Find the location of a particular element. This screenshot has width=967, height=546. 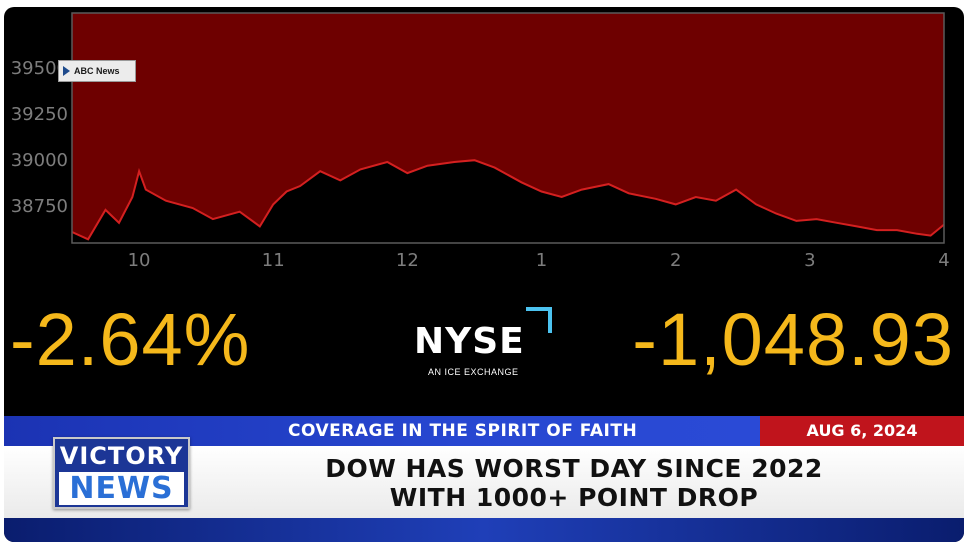

bottom-bar is located at coordinates (484, 530).